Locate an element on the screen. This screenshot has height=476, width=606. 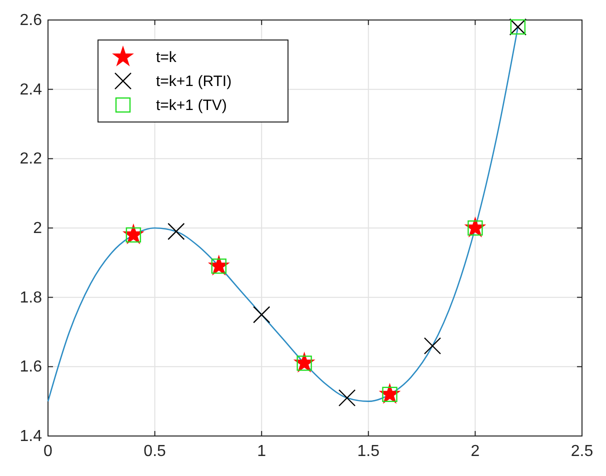
legend-label: t=k+1 (TV) is located at coordinates (191, 105).